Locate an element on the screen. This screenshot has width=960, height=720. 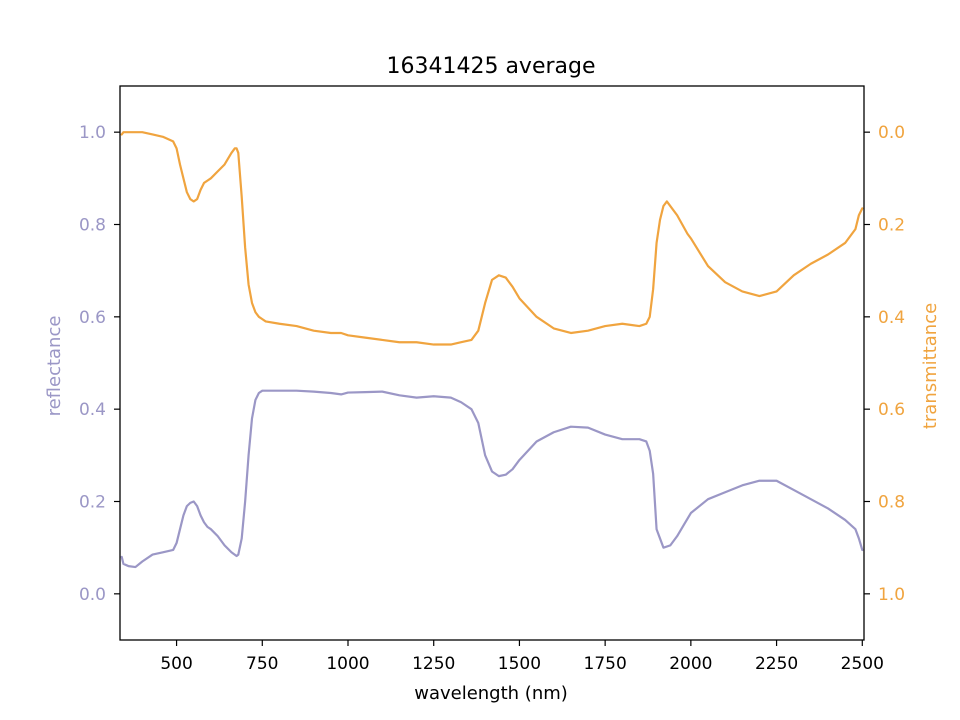
y2-tick-label: 1.0 is located at coordinates (891, 595).